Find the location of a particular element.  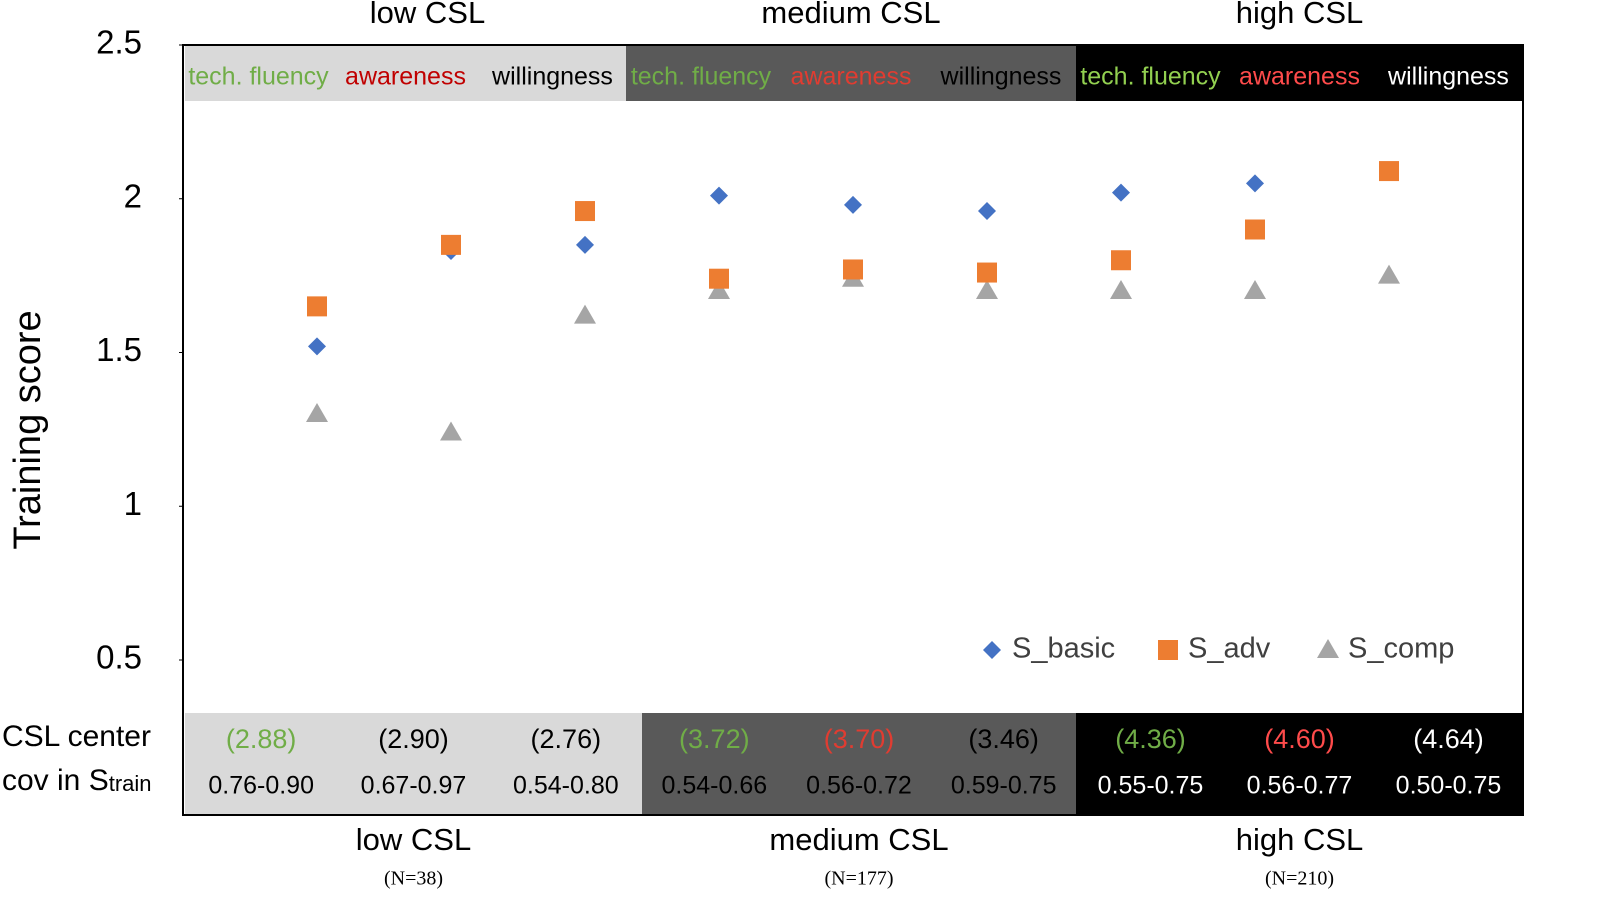

legend-label: S_comp is located at coordinates (1401, 649).